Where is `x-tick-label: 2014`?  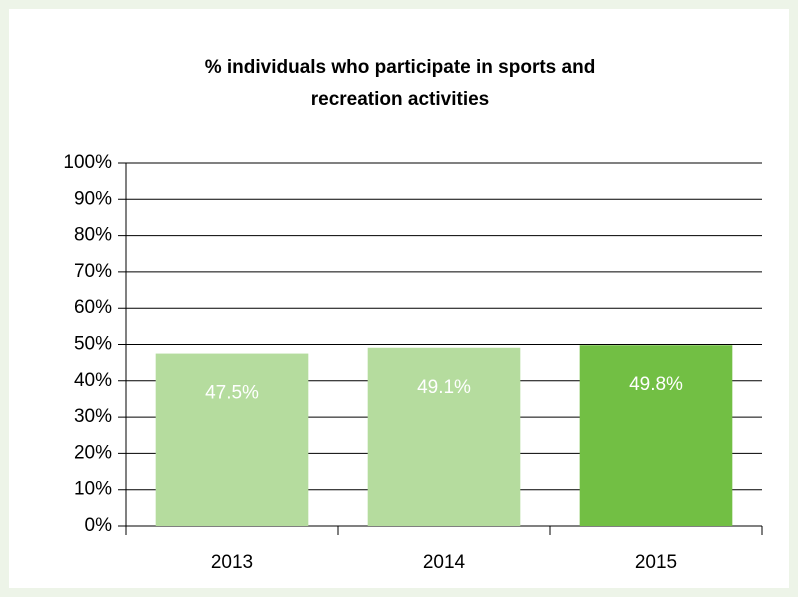 x-tick-label: 2014 is located at coordinates (444, 562).